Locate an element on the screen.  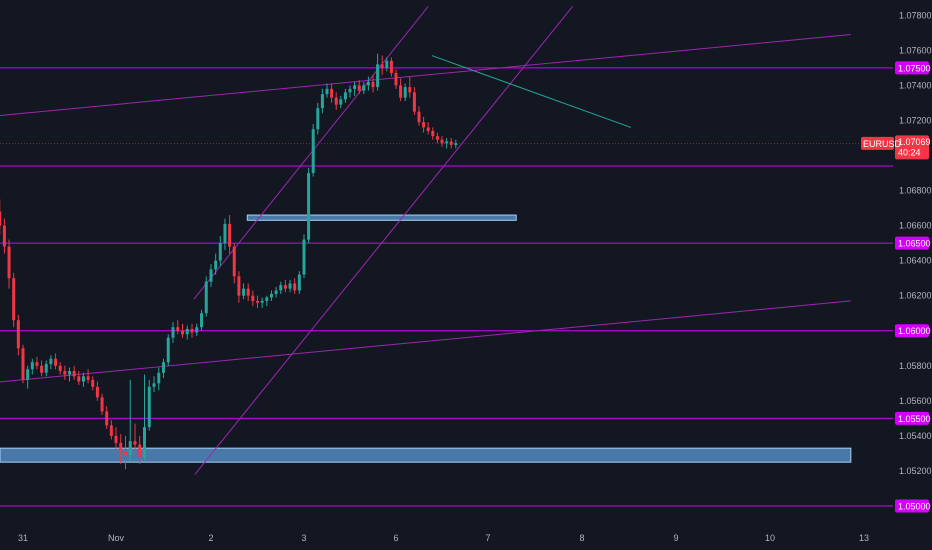
price-tick-label: 1.05400 is located at coordinates (915, 436).